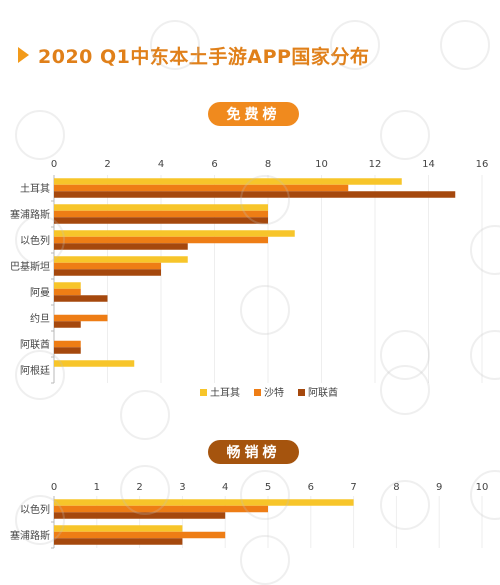  I want to click on legend-label: 沙特, so click(274, 393).